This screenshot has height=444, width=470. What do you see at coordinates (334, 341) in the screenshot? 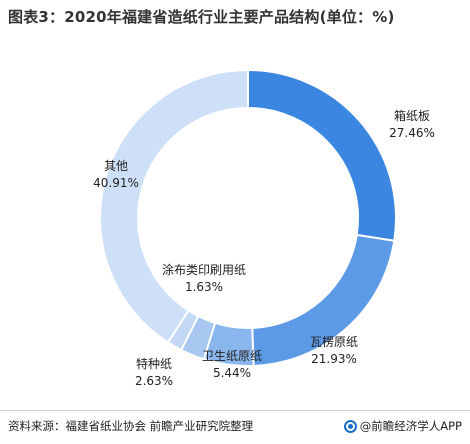
I see `slice-category-label-2: 瓦楞原纸` at bounding box center [334, 341].